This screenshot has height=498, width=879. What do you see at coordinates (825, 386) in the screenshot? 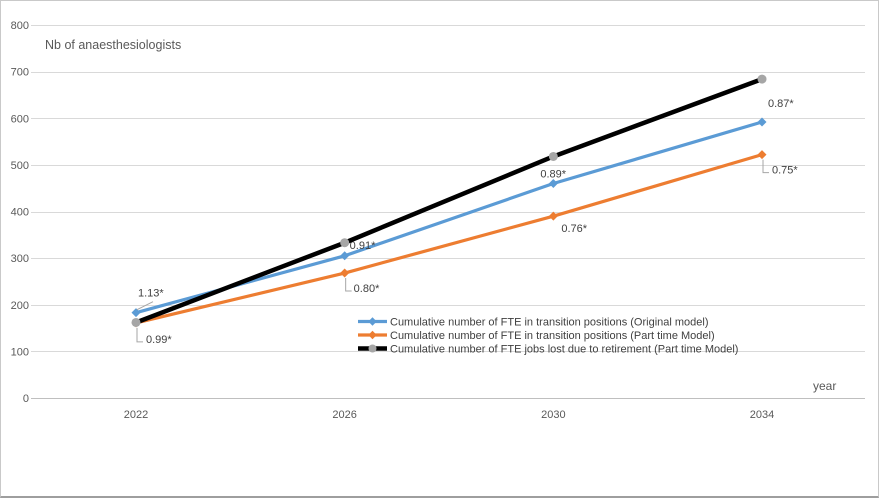
I see `x-axis-title: year` at bounding box center [825, 386].